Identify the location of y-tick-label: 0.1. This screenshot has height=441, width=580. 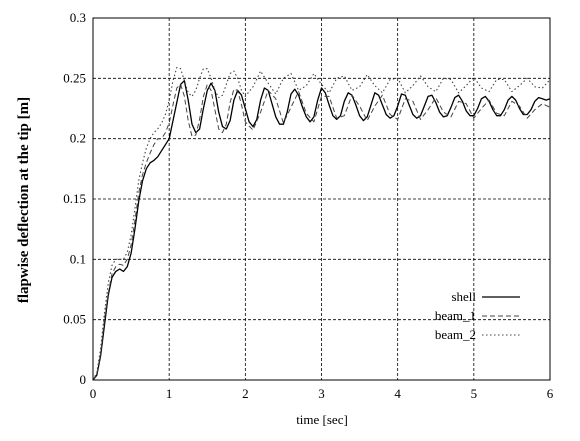
(78, 258).